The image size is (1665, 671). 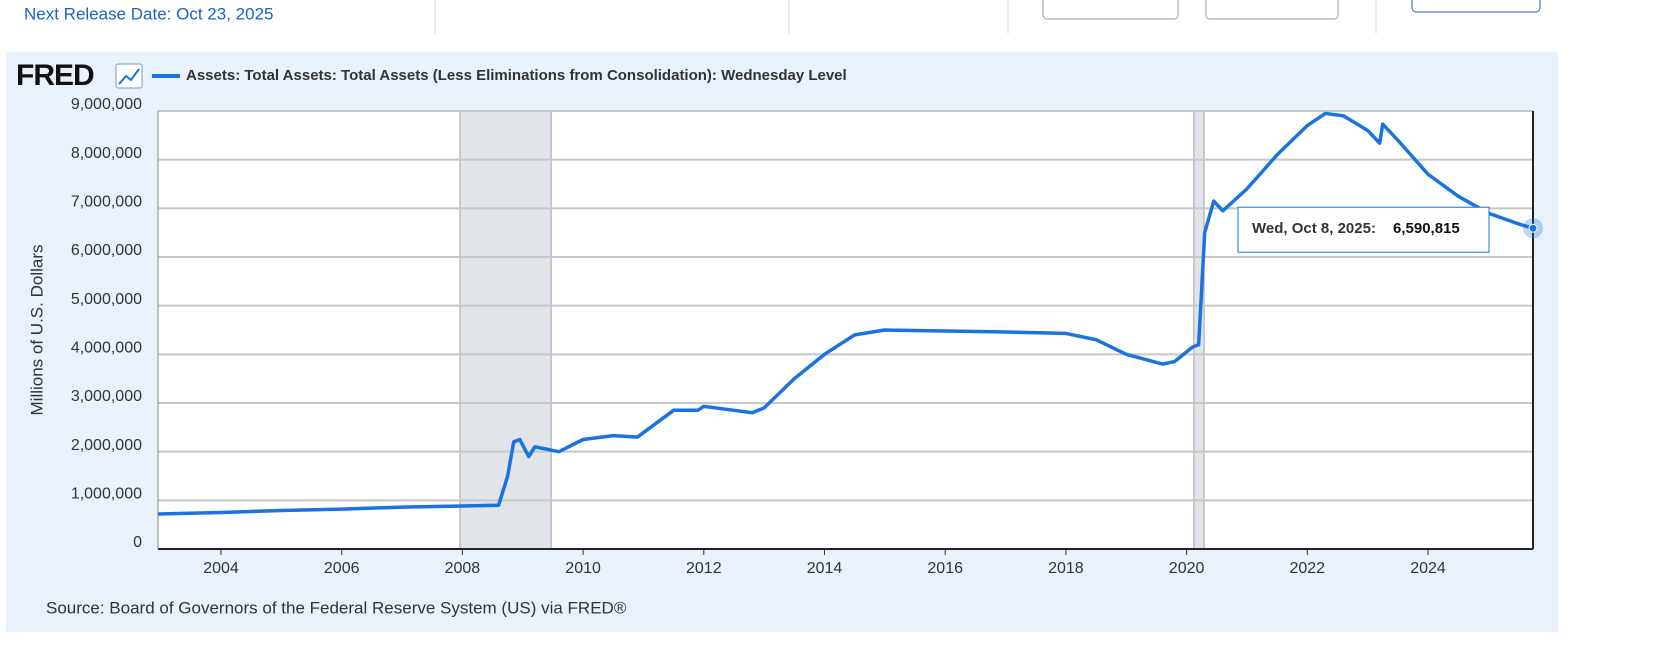 I want to click on y-tick-label: 9,000,000, so click(x=106, y=104).